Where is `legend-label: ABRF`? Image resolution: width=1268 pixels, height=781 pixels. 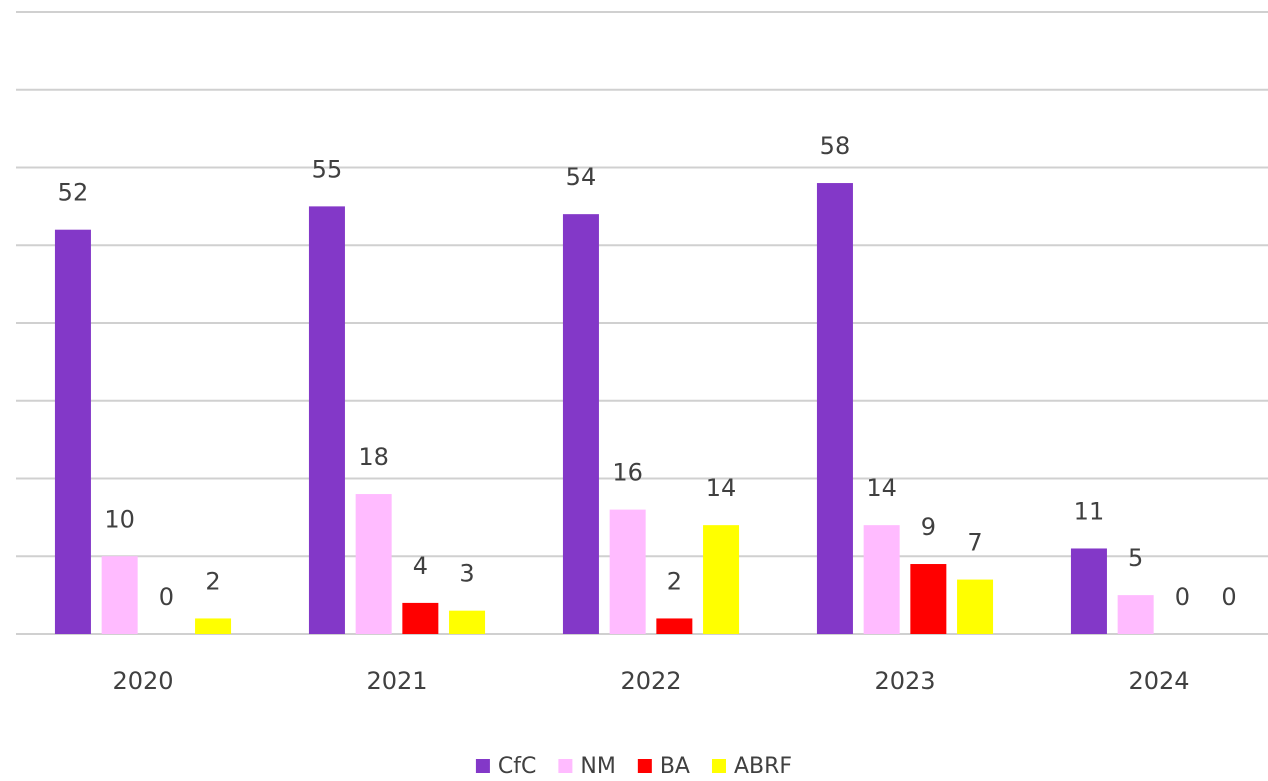
legend-label: ABRF is located at coordinates (763, 766).